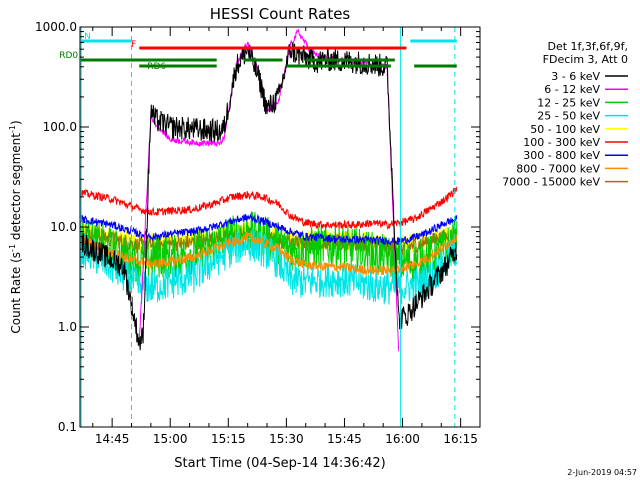 The height and width of the screenshot is (480, 640). What do you see at coordinates (56, 27) in the screenshot?
I see `y-tick-label: 1000.0` at bounding box center [56, 27].